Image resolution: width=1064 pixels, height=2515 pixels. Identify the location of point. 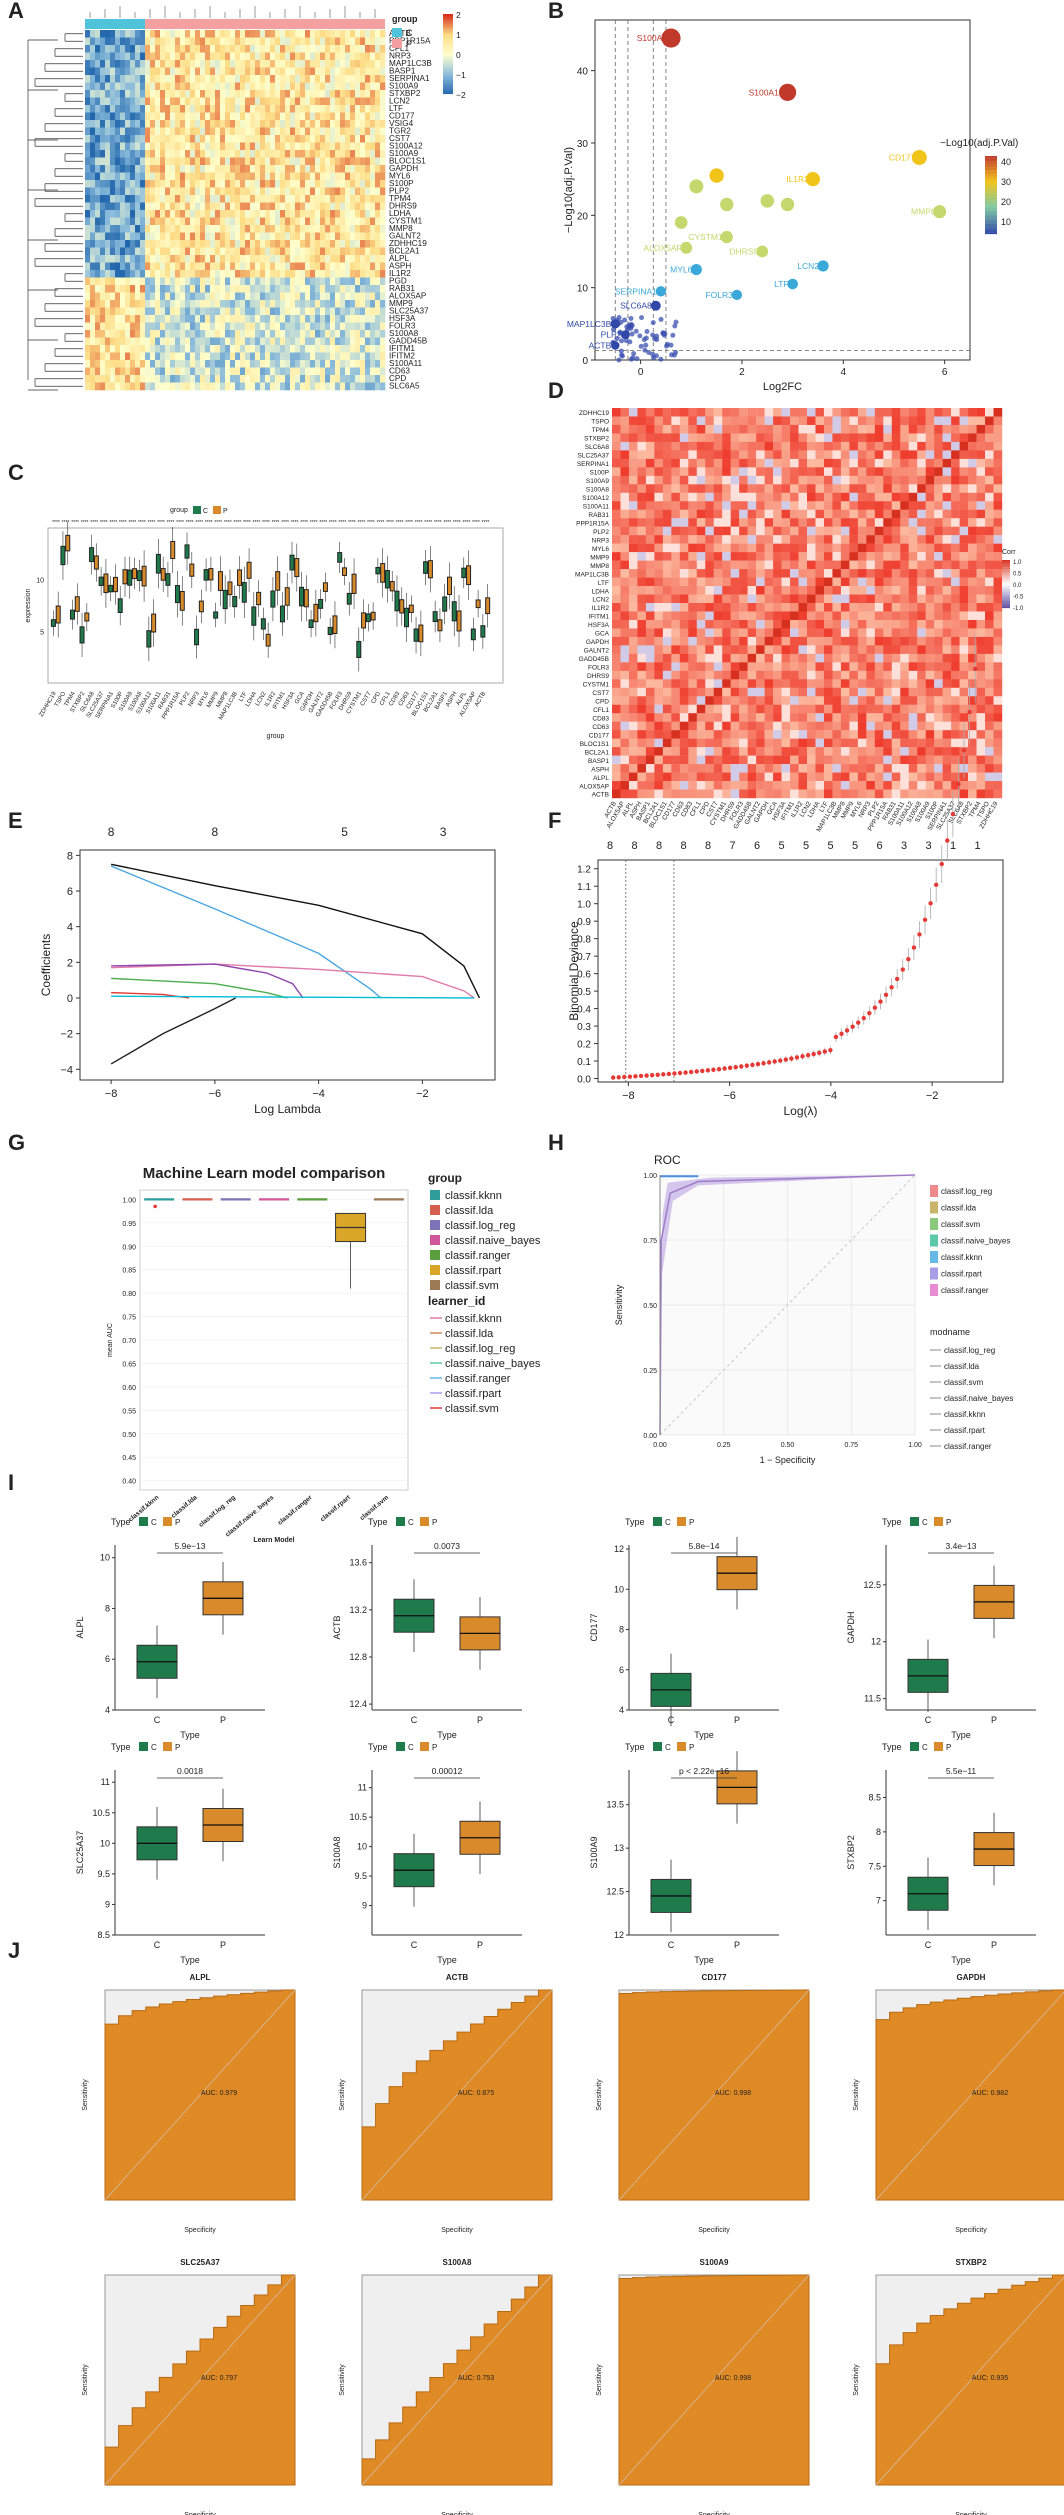
(823, 266).